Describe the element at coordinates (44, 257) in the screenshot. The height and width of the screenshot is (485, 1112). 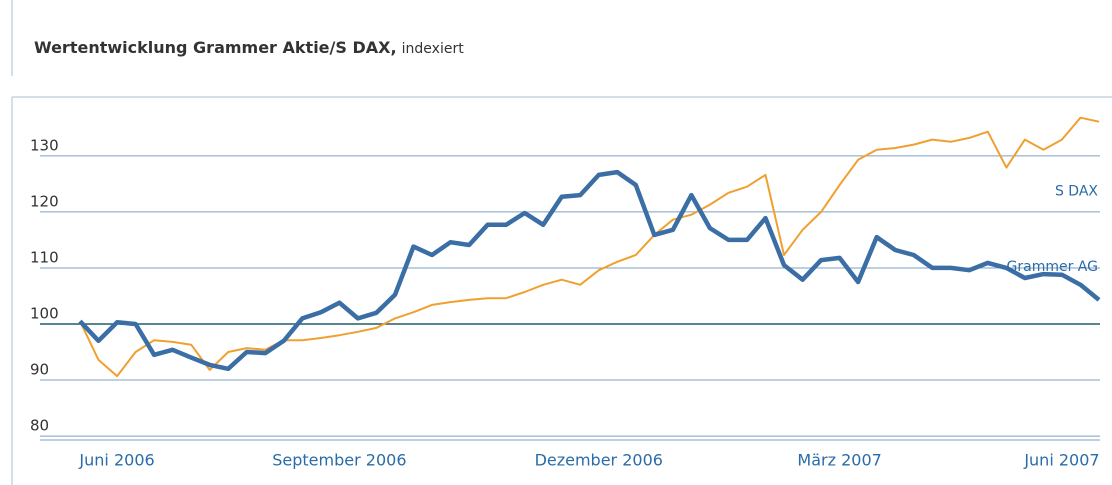
I see `y-tick-label: 110` at that location.